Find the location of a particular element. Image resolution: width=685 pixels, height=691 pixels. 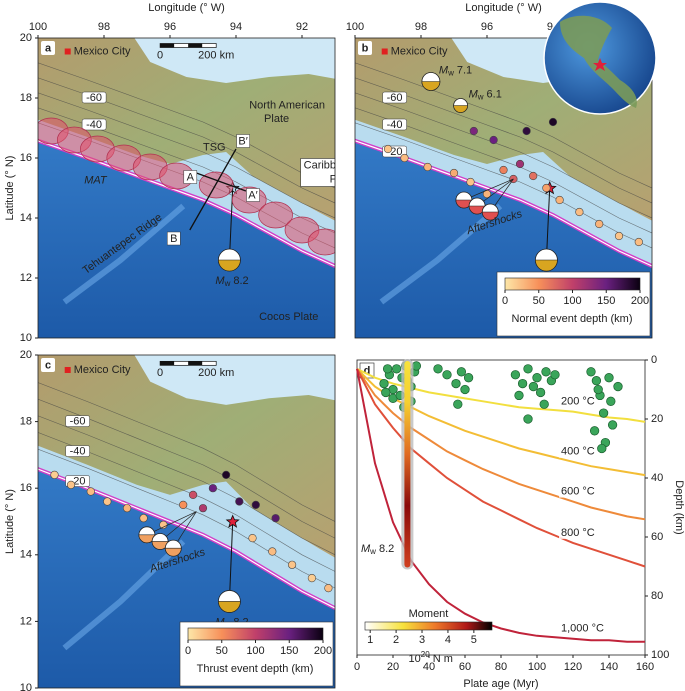

y-tick-label: 0 is located at coordinates (654, 360).